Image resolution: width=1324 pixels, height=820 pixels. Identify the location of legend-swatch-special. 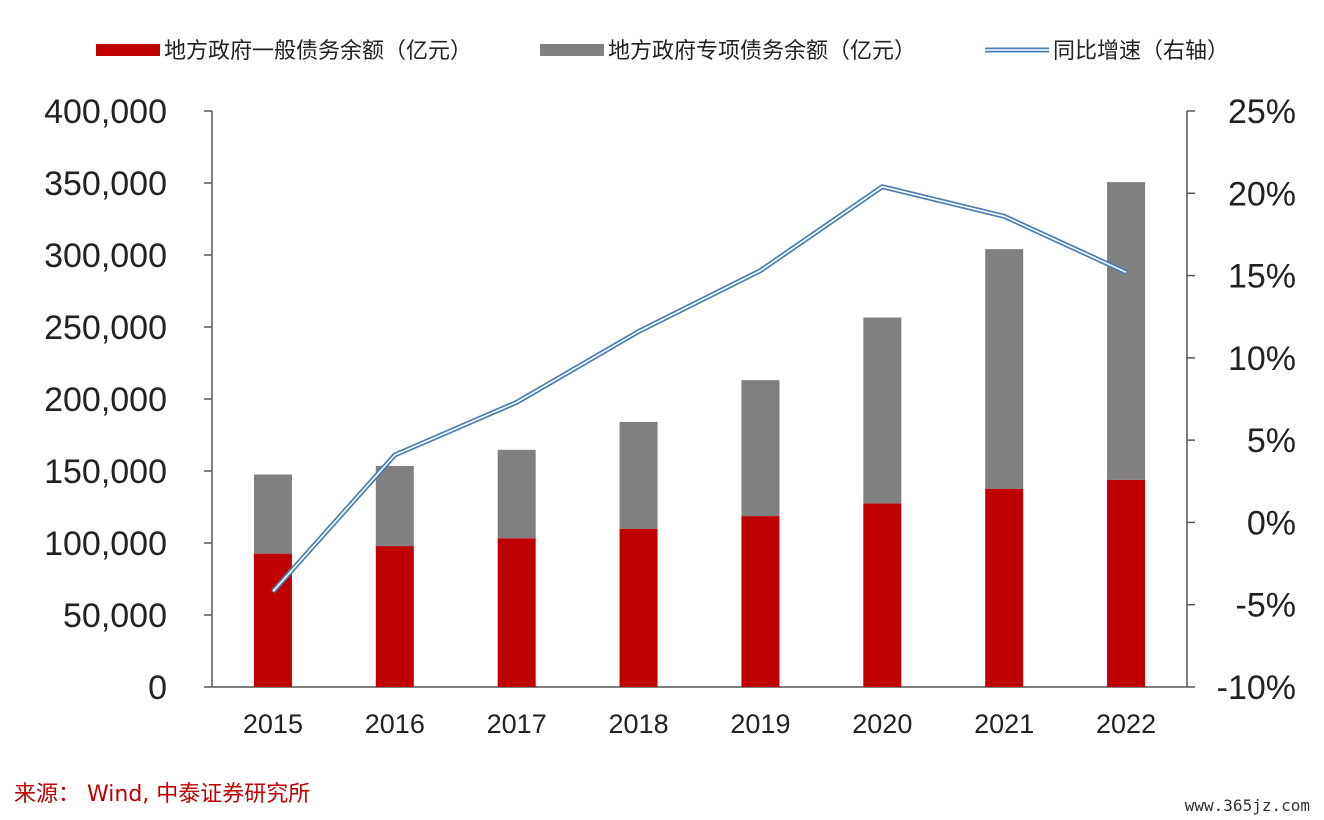
(572, 50).